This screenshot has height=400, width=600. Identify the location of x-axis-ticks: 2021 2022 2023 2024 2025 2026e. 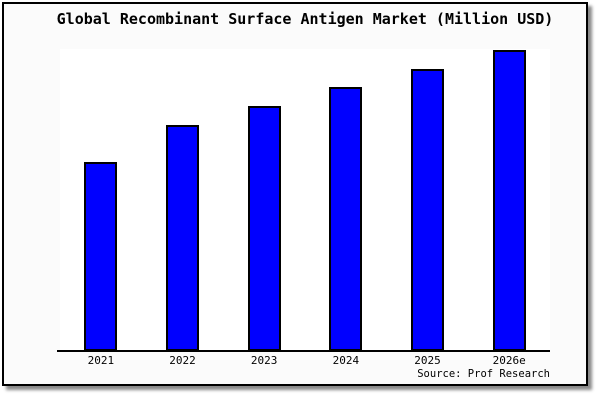
(305, 361).